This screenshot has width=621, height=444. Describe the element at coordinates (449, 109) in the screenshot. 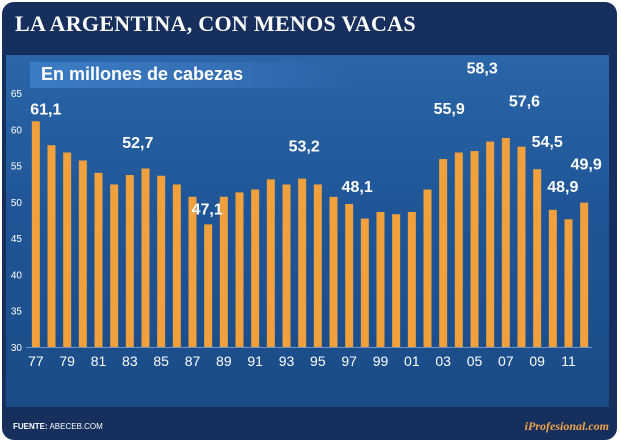

I see `data-label: 55,9` at that location.